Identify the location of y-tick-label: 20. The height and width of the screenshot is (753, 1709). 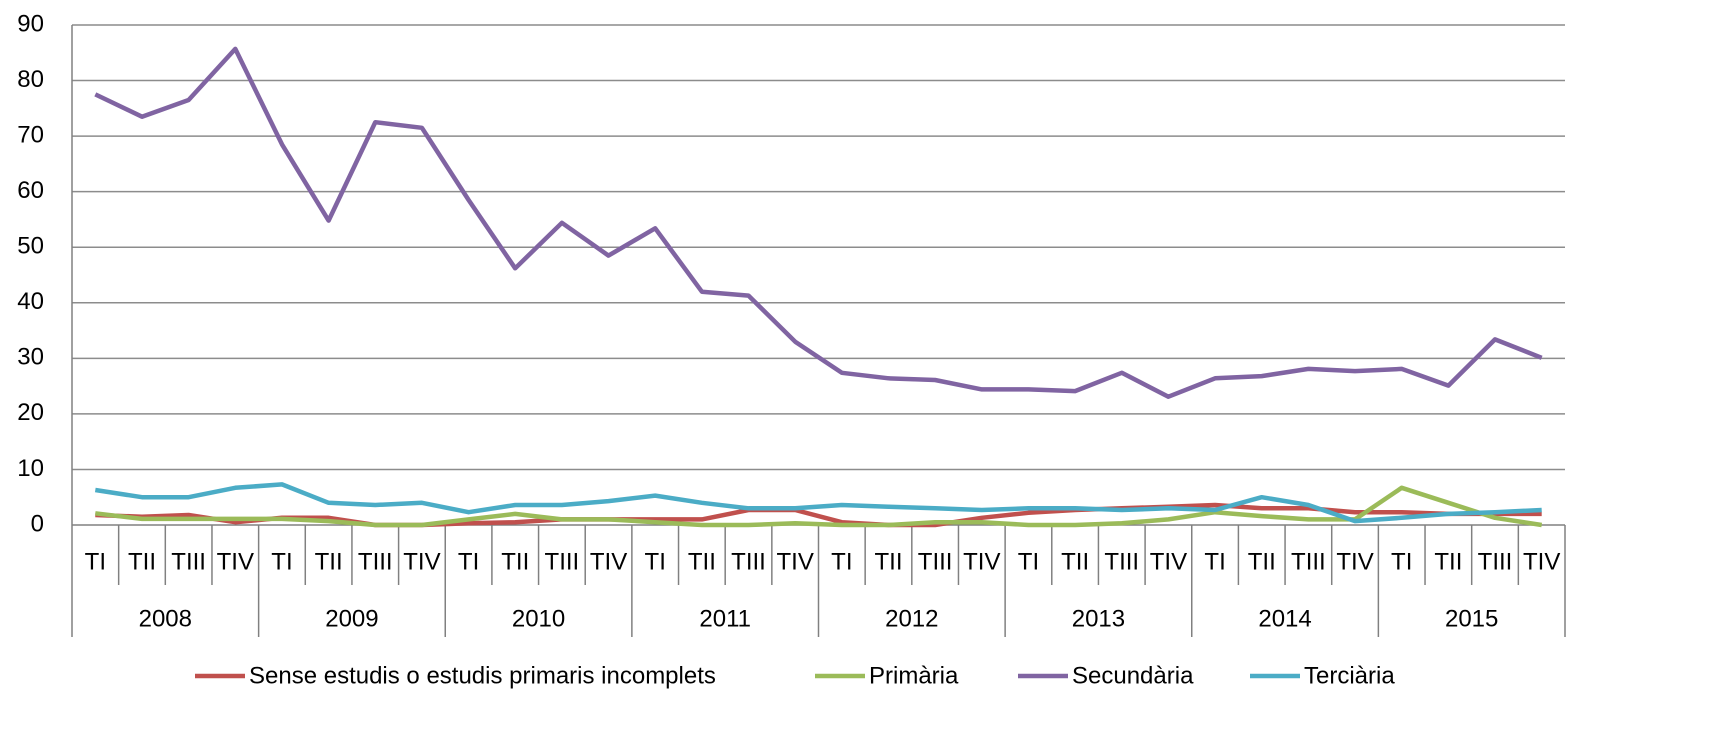
(30, 412).